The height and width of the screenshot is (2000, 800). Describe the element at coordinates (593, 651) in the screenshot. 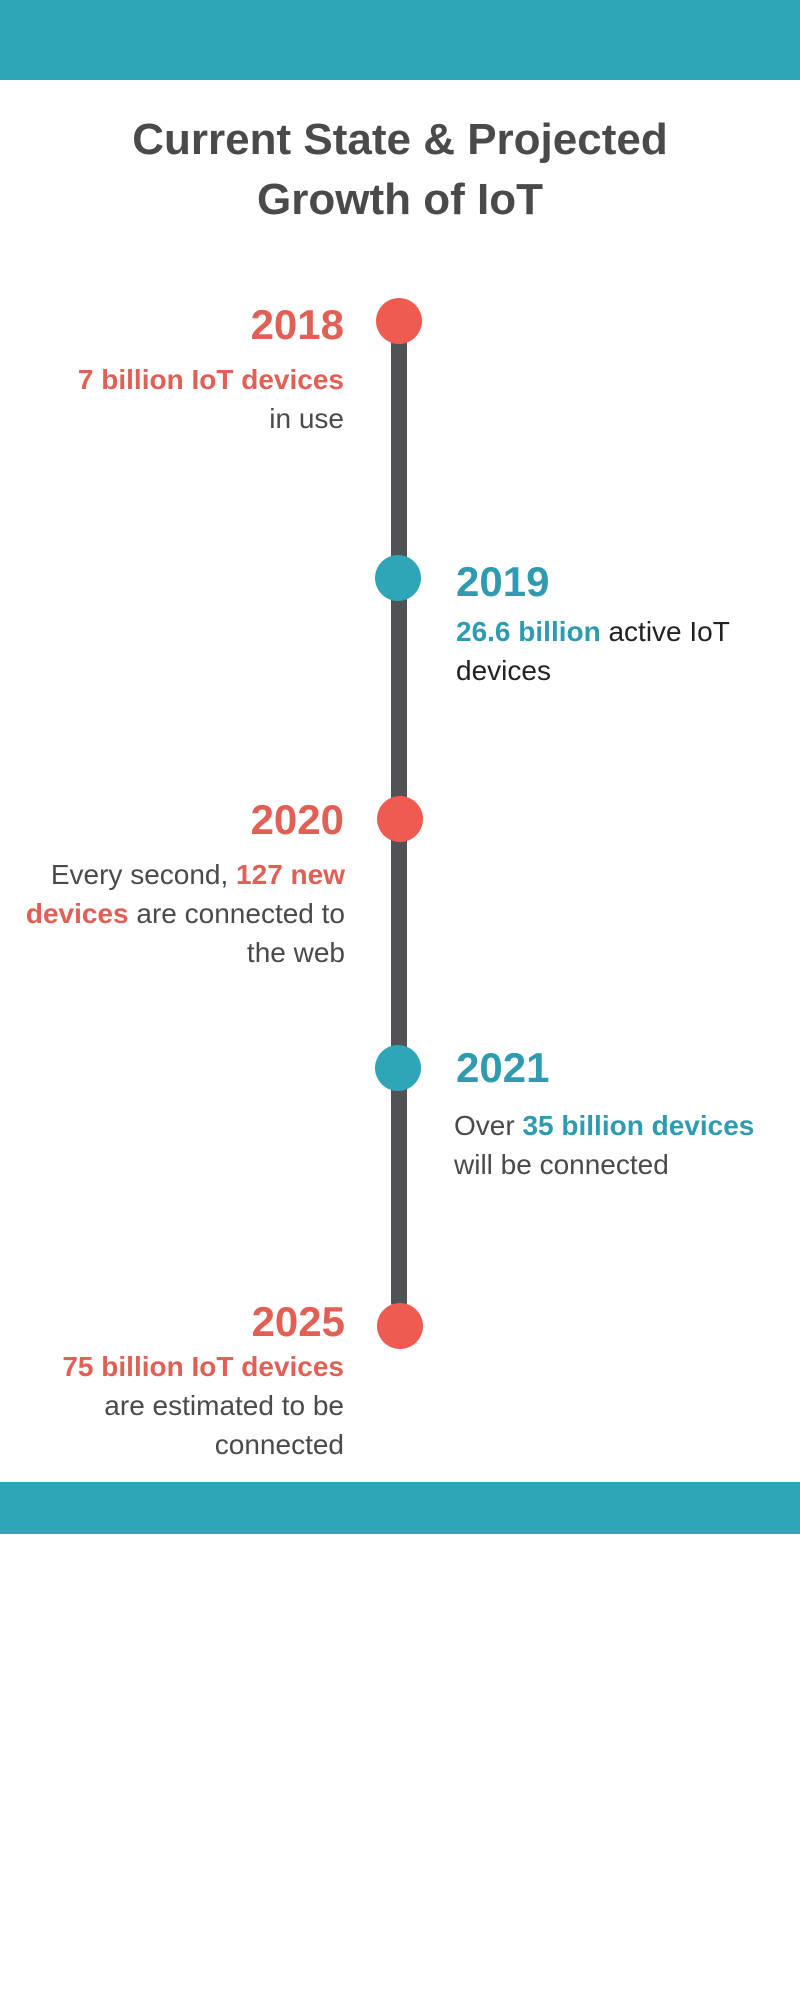

I see `milestone-2019-rest: active IoT devices` at that location.